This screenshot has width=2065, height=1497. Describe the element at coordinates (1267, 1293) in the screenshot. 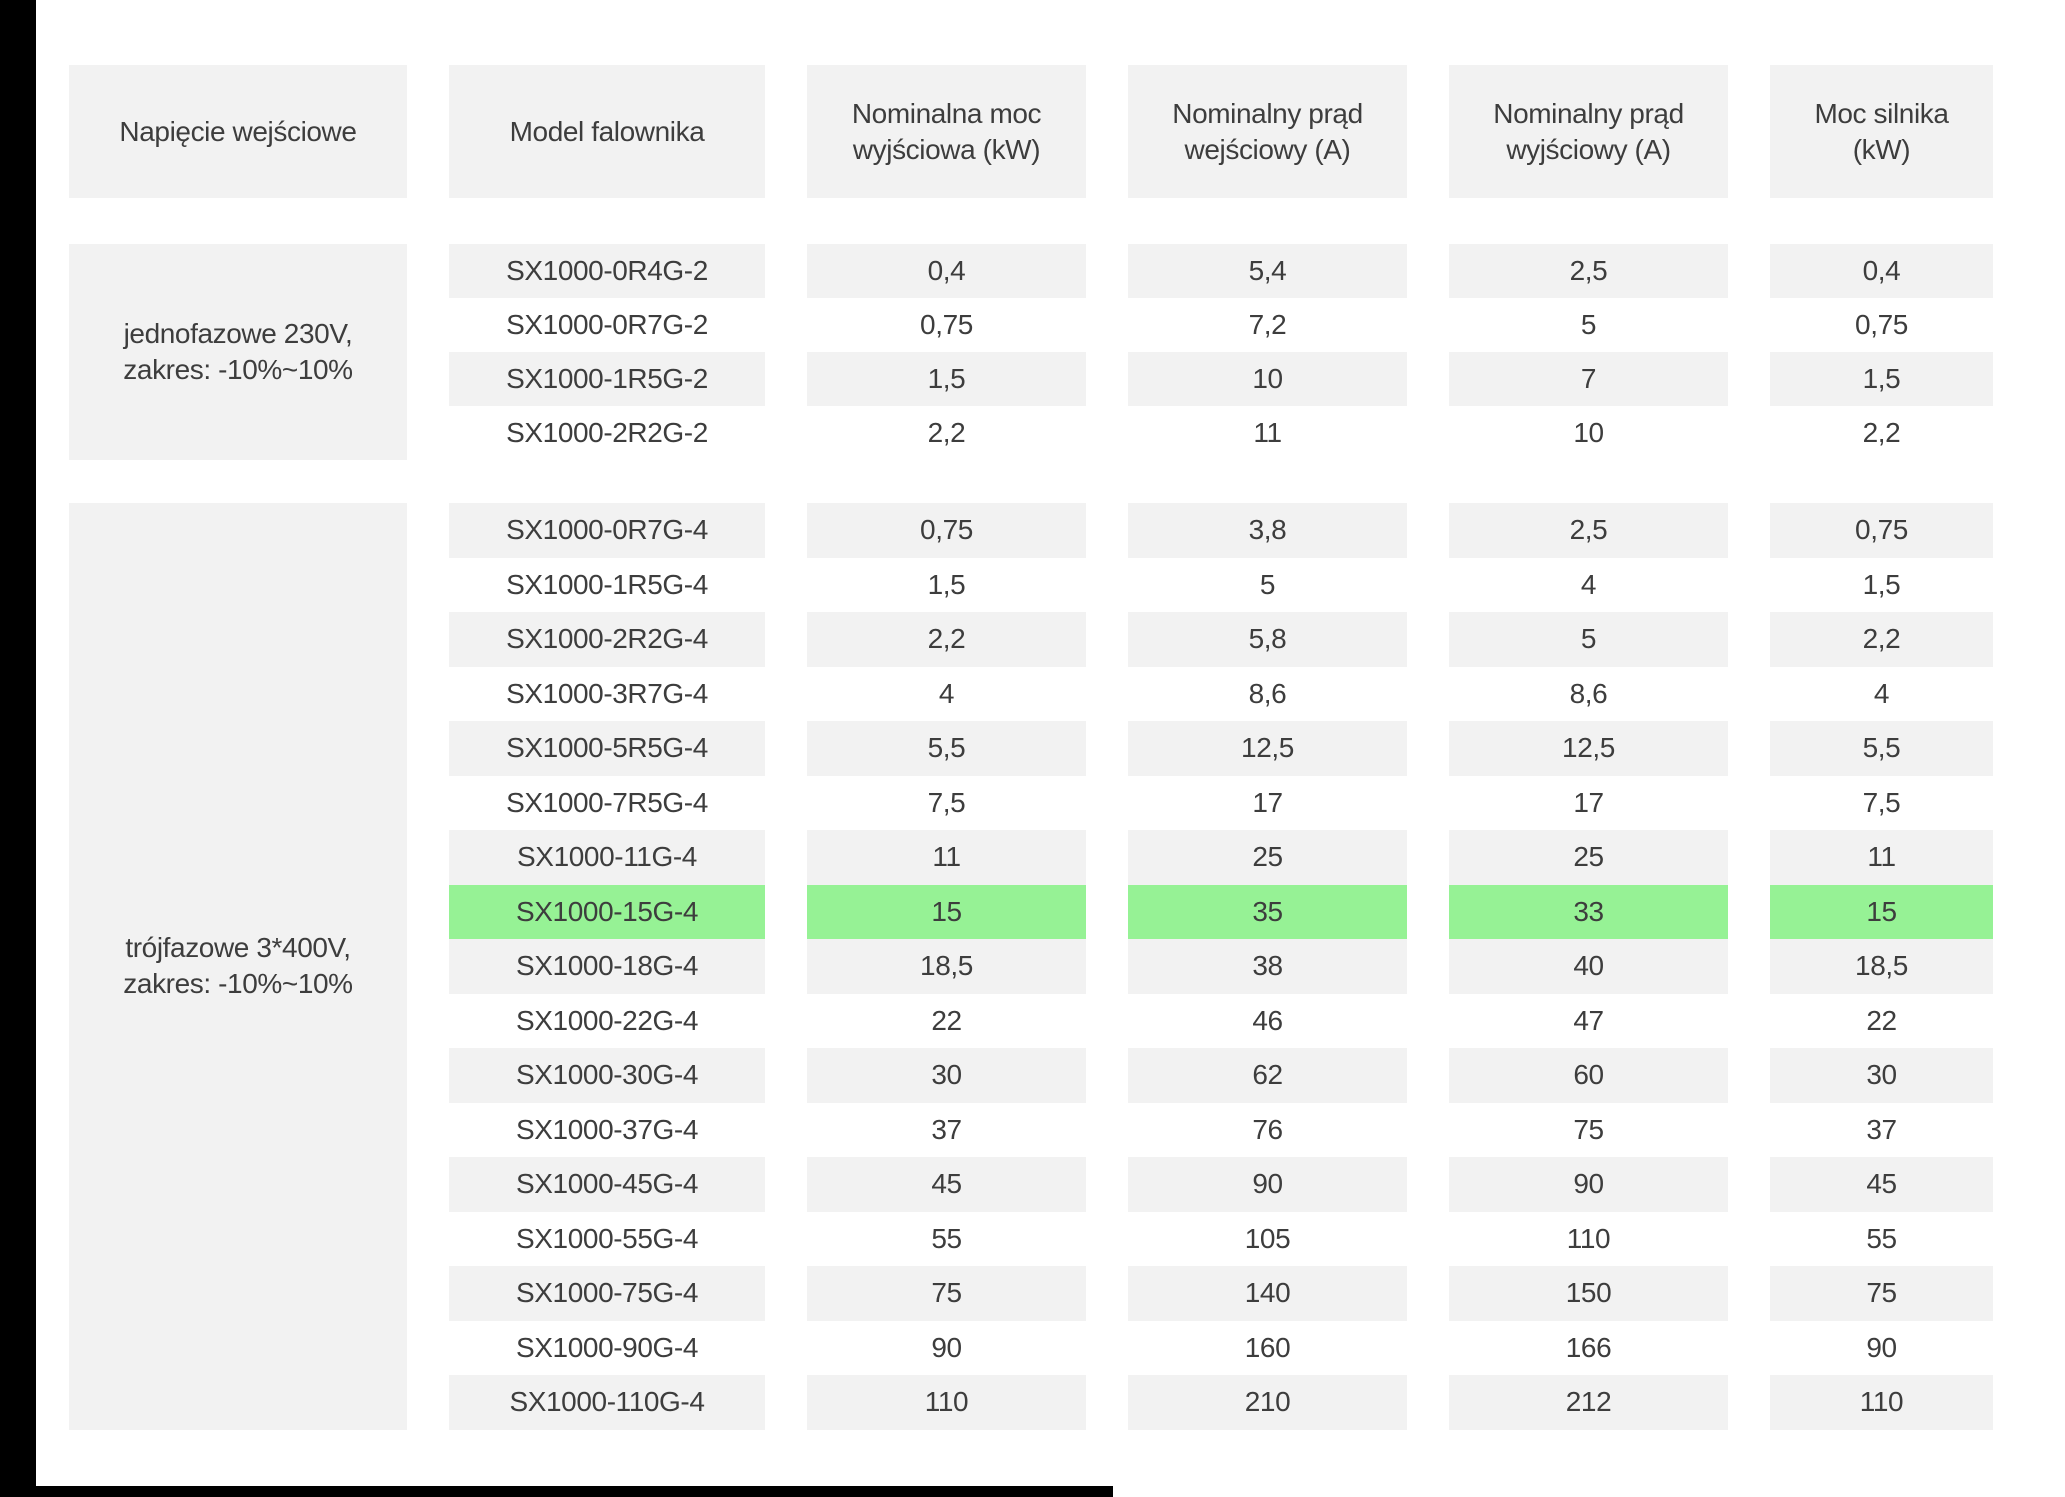

I see `value-cell: 140` at that location.